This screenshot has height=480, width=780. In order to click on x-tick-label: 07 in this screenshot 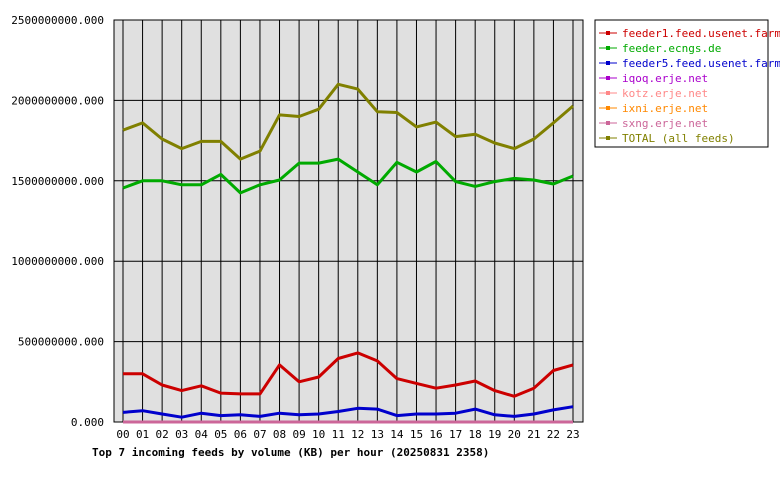, I will do `click(259, 434)`.